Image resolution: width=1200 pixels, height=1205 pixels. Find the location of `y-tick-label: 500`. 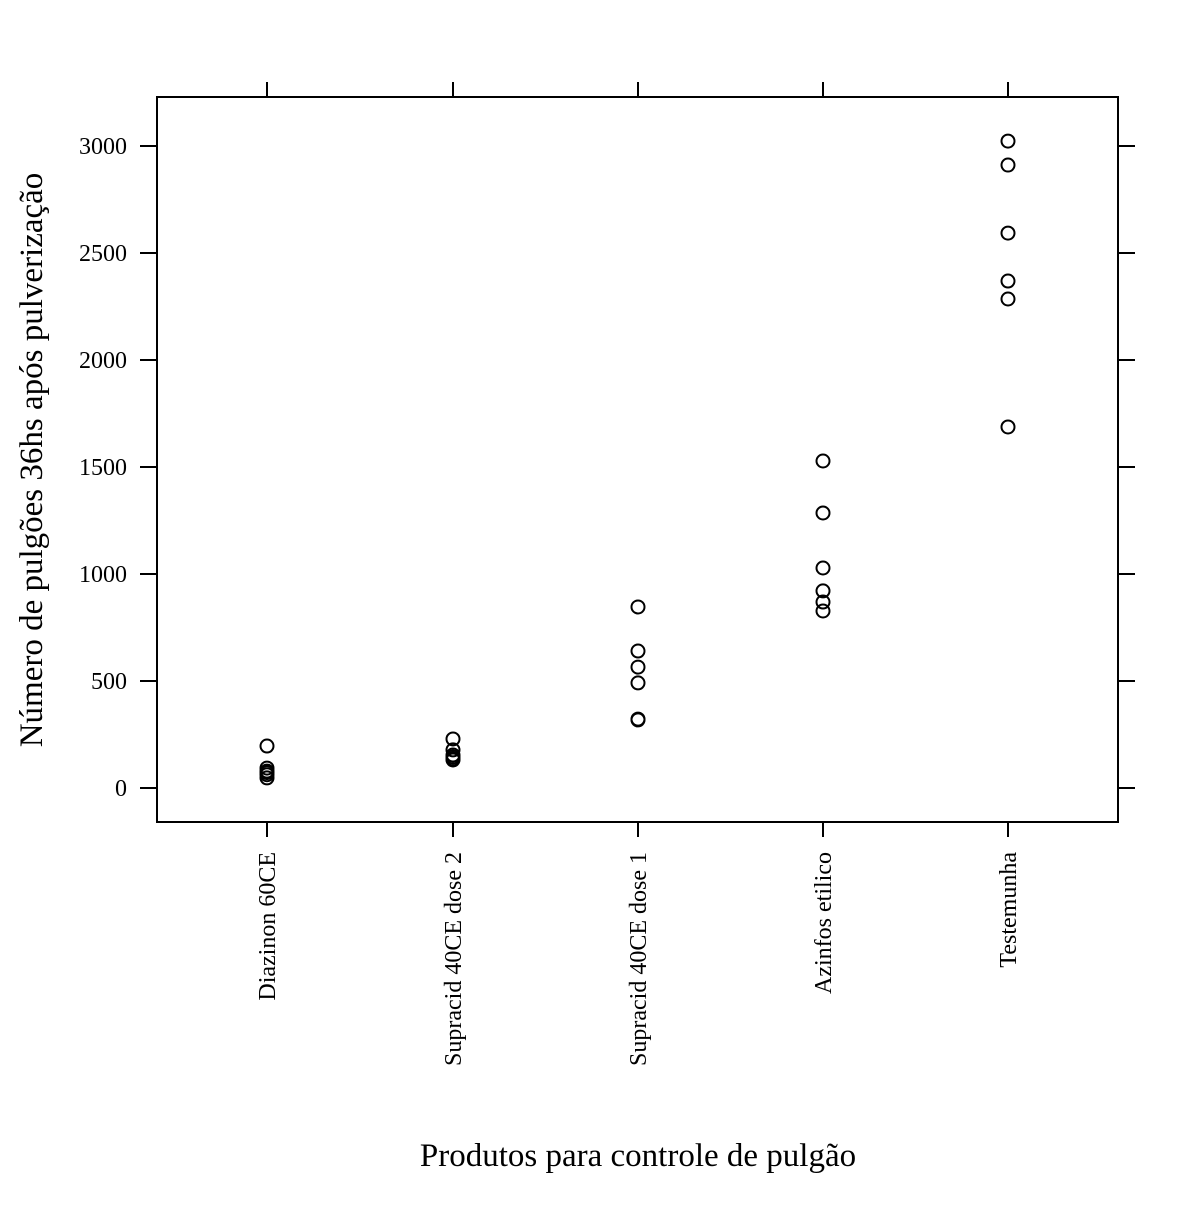

y-tick-label: 500 is located at coordinates (109, 682).